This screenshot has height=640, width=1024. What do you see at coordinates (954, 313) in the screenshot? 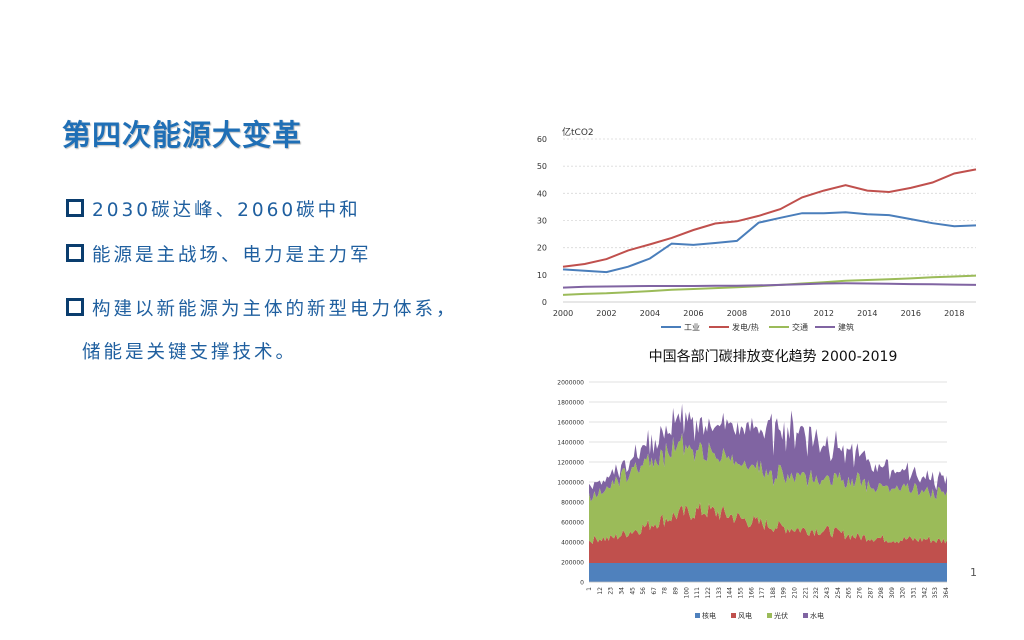
I see `line-chart-xtick-label: 2018` at bounding box center [954, 313].